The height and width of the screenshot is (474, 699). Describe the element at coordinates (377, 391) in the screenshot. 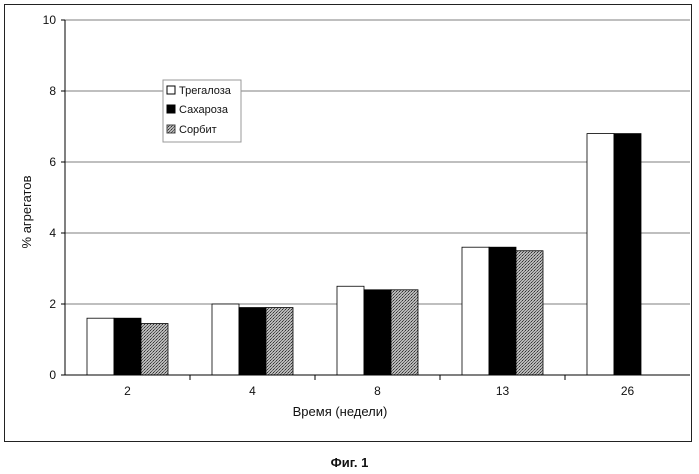

I see `x-tick-label: 8` at that location.